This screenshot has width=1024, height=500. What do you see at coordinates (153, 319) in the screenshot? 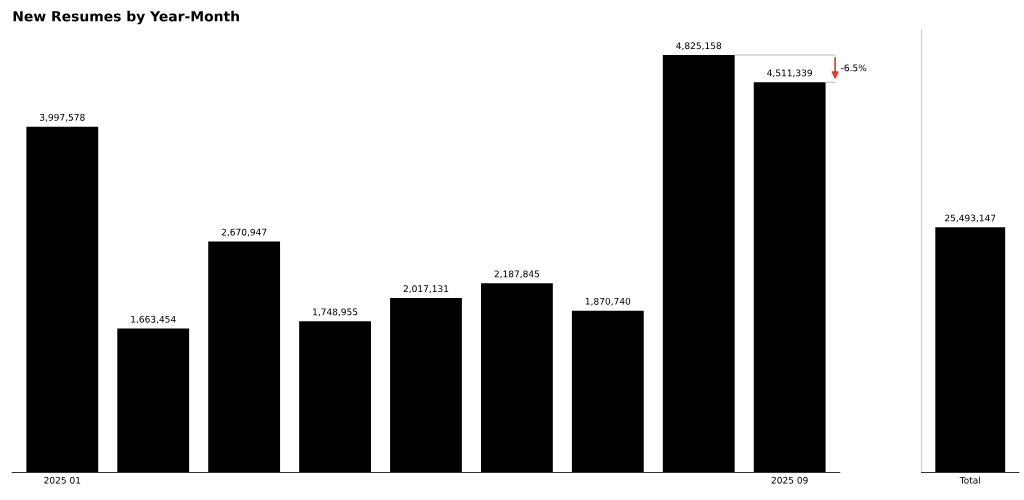
I see `data-label: 1,663,454` at bounding box center [153, 319].